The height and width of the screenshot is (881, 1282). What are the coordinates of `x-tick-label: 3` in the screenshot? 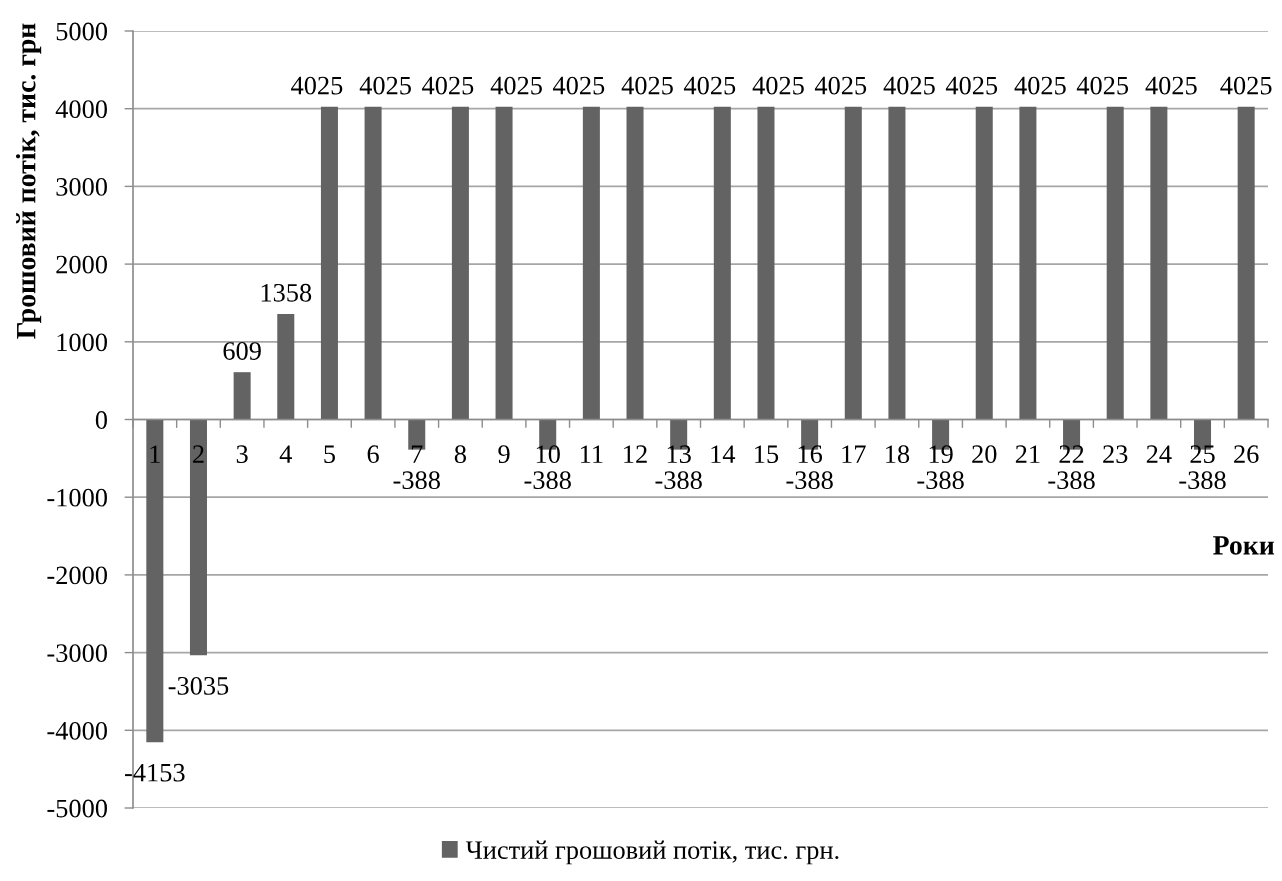 It's located at (242, 454).